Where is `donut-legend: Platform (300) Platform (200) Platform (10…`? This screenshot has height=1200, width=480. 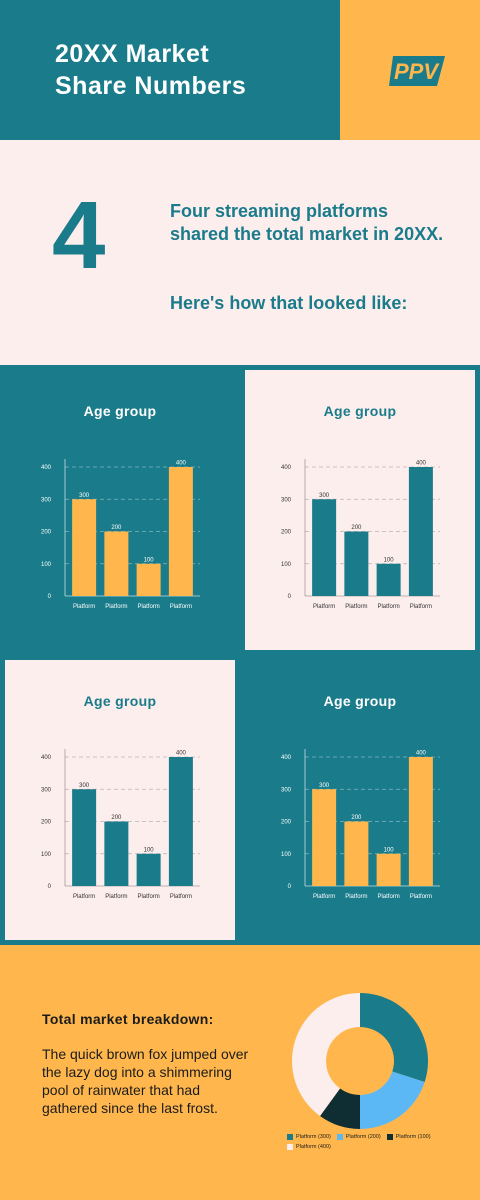 donut-legend: Platform (300) Platform (200) Platform (10… is located at coordinates (377, 1144).